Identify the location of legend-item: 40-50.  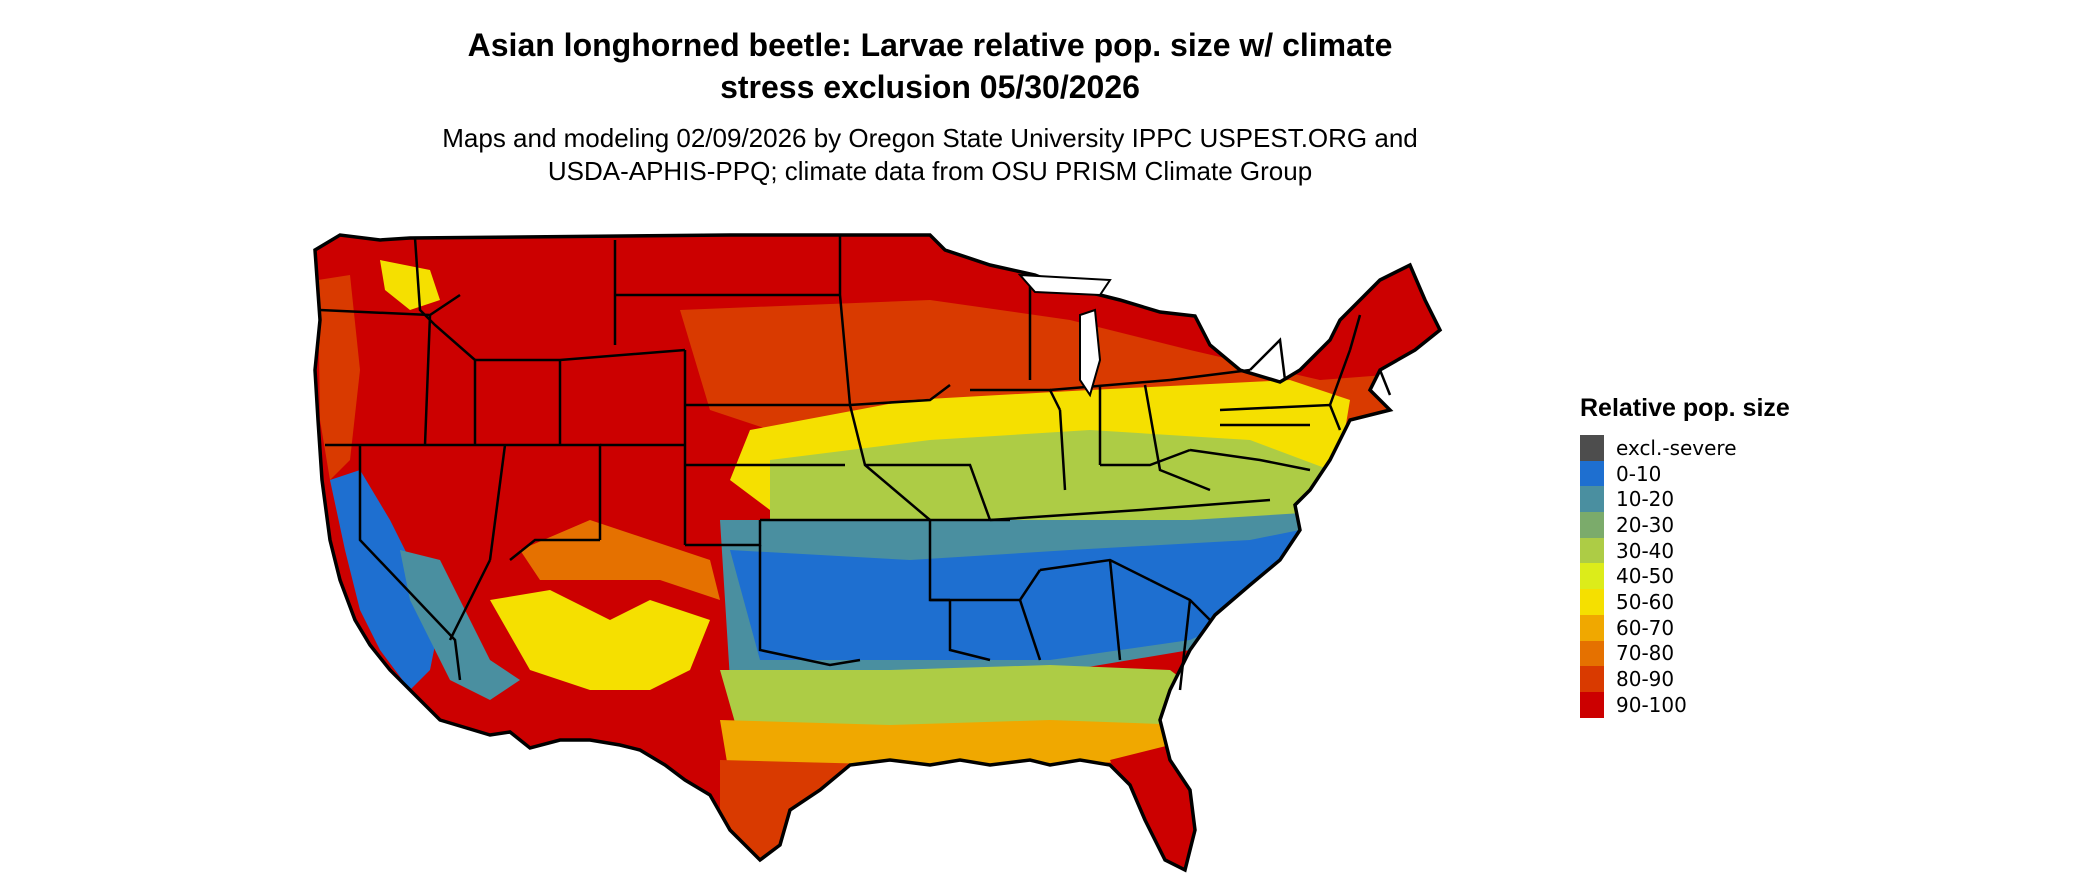
(1685, 576).